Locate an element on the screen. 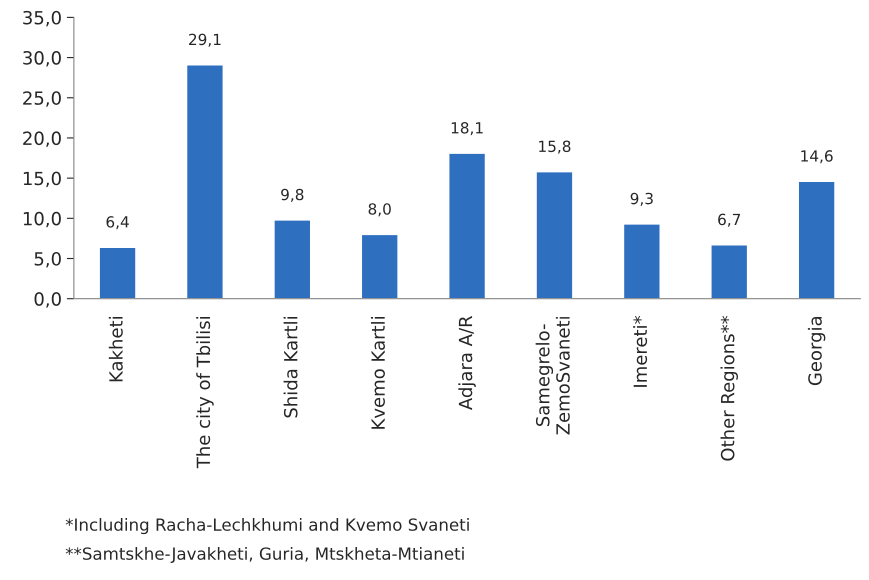 Image resolution: width=869 pixels, height=580 pixels. x-tick-label: Samegrelo- ZemoSvaneti is located at coordinates (553, 376).